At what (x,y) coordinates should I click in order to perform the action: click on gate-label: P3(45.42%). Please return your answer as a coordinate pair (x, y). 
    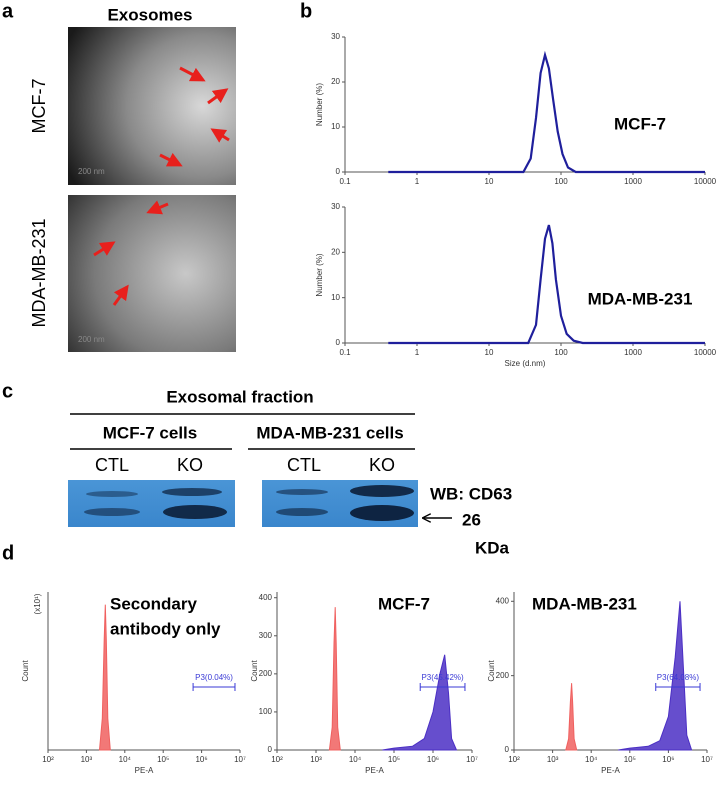
    Looking at the image, I should click on (442, 677).